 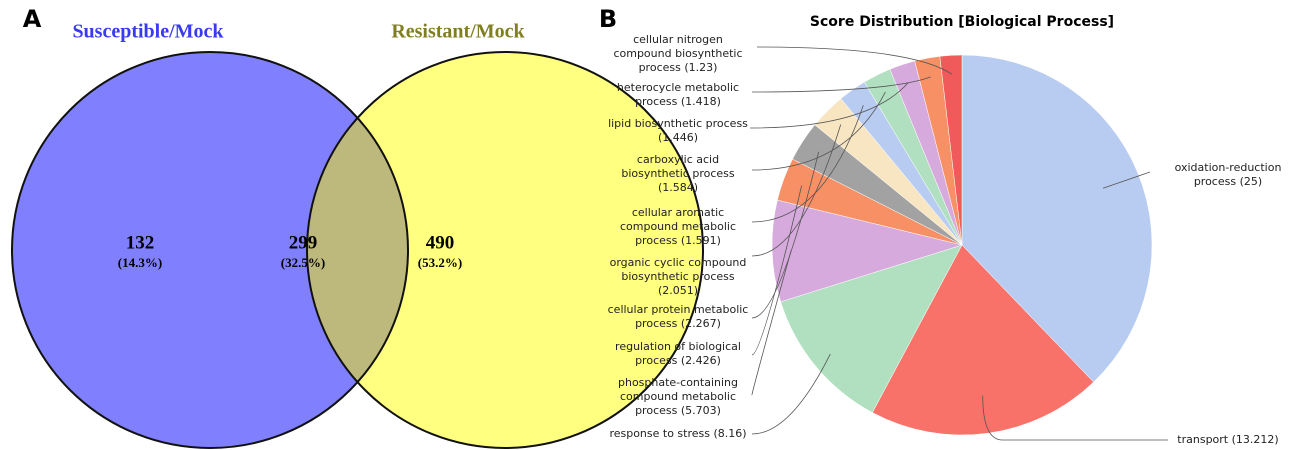 I want to click on slice-label: organic cyclic compound, so click(x=678, y=262).